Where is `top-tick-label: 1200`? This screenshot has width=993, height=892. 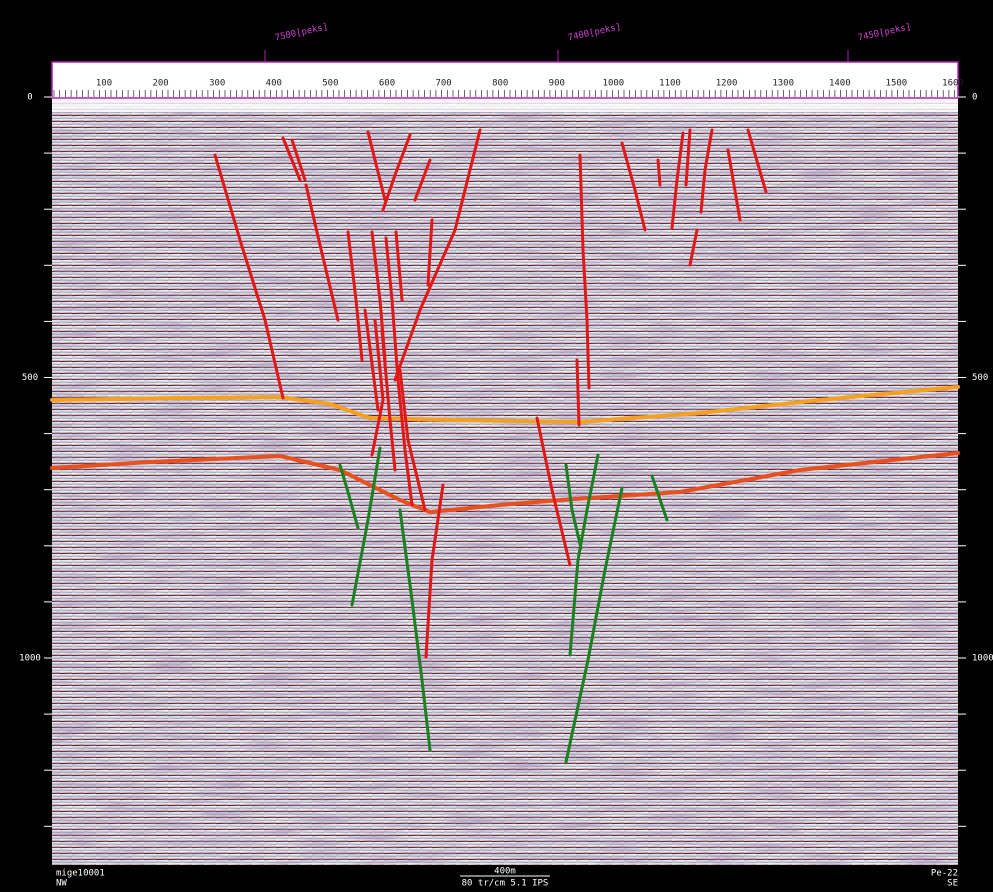 top-tick-label: 1200 is located at coordinates (727, 84).